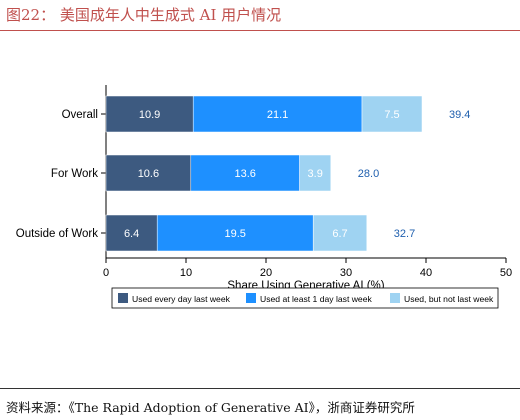 Image resolution: width=520 pixels, height=420 pixels. I want to click on bar-value-label: 21.1, so click(277, 115).